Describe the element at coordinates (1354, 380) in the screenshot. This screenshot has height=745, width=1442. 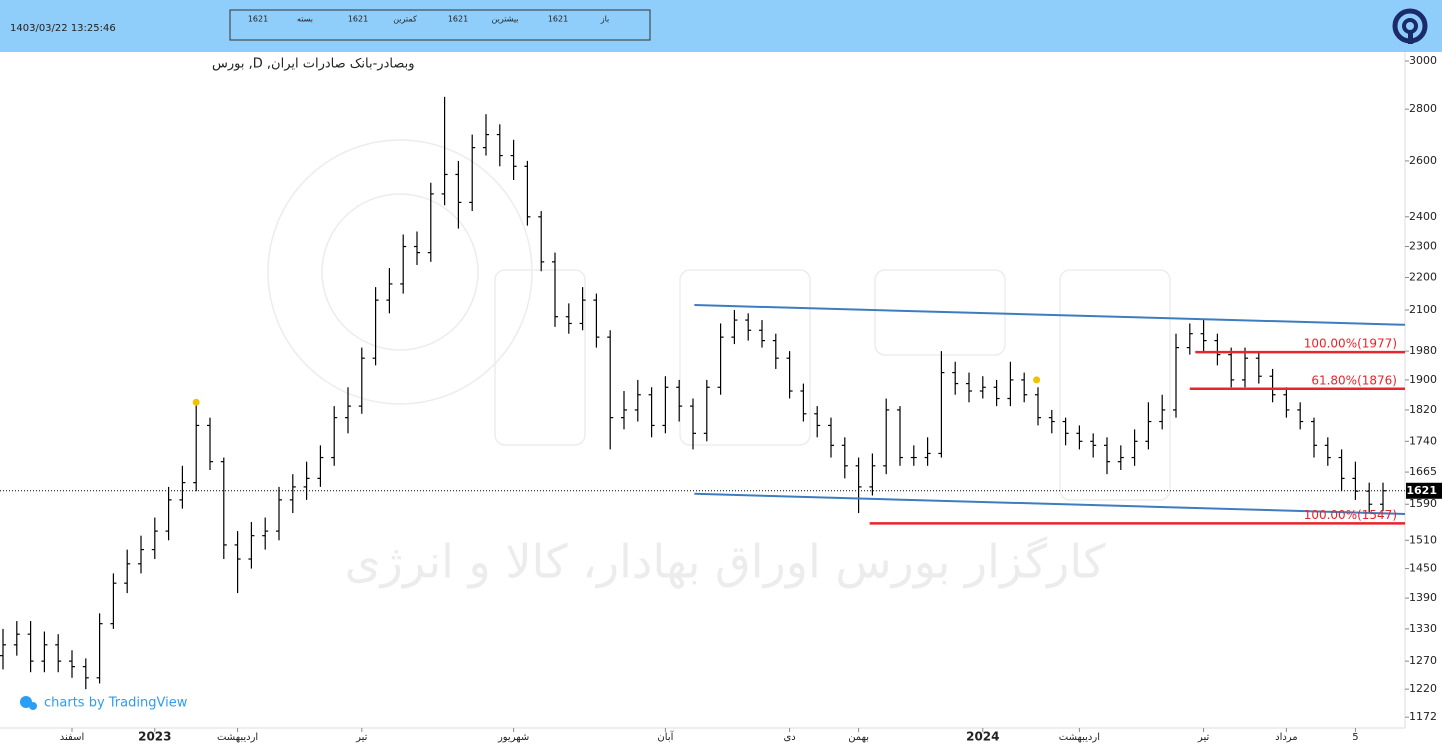
I see `level-label: 61.80%(1876)` at that location.